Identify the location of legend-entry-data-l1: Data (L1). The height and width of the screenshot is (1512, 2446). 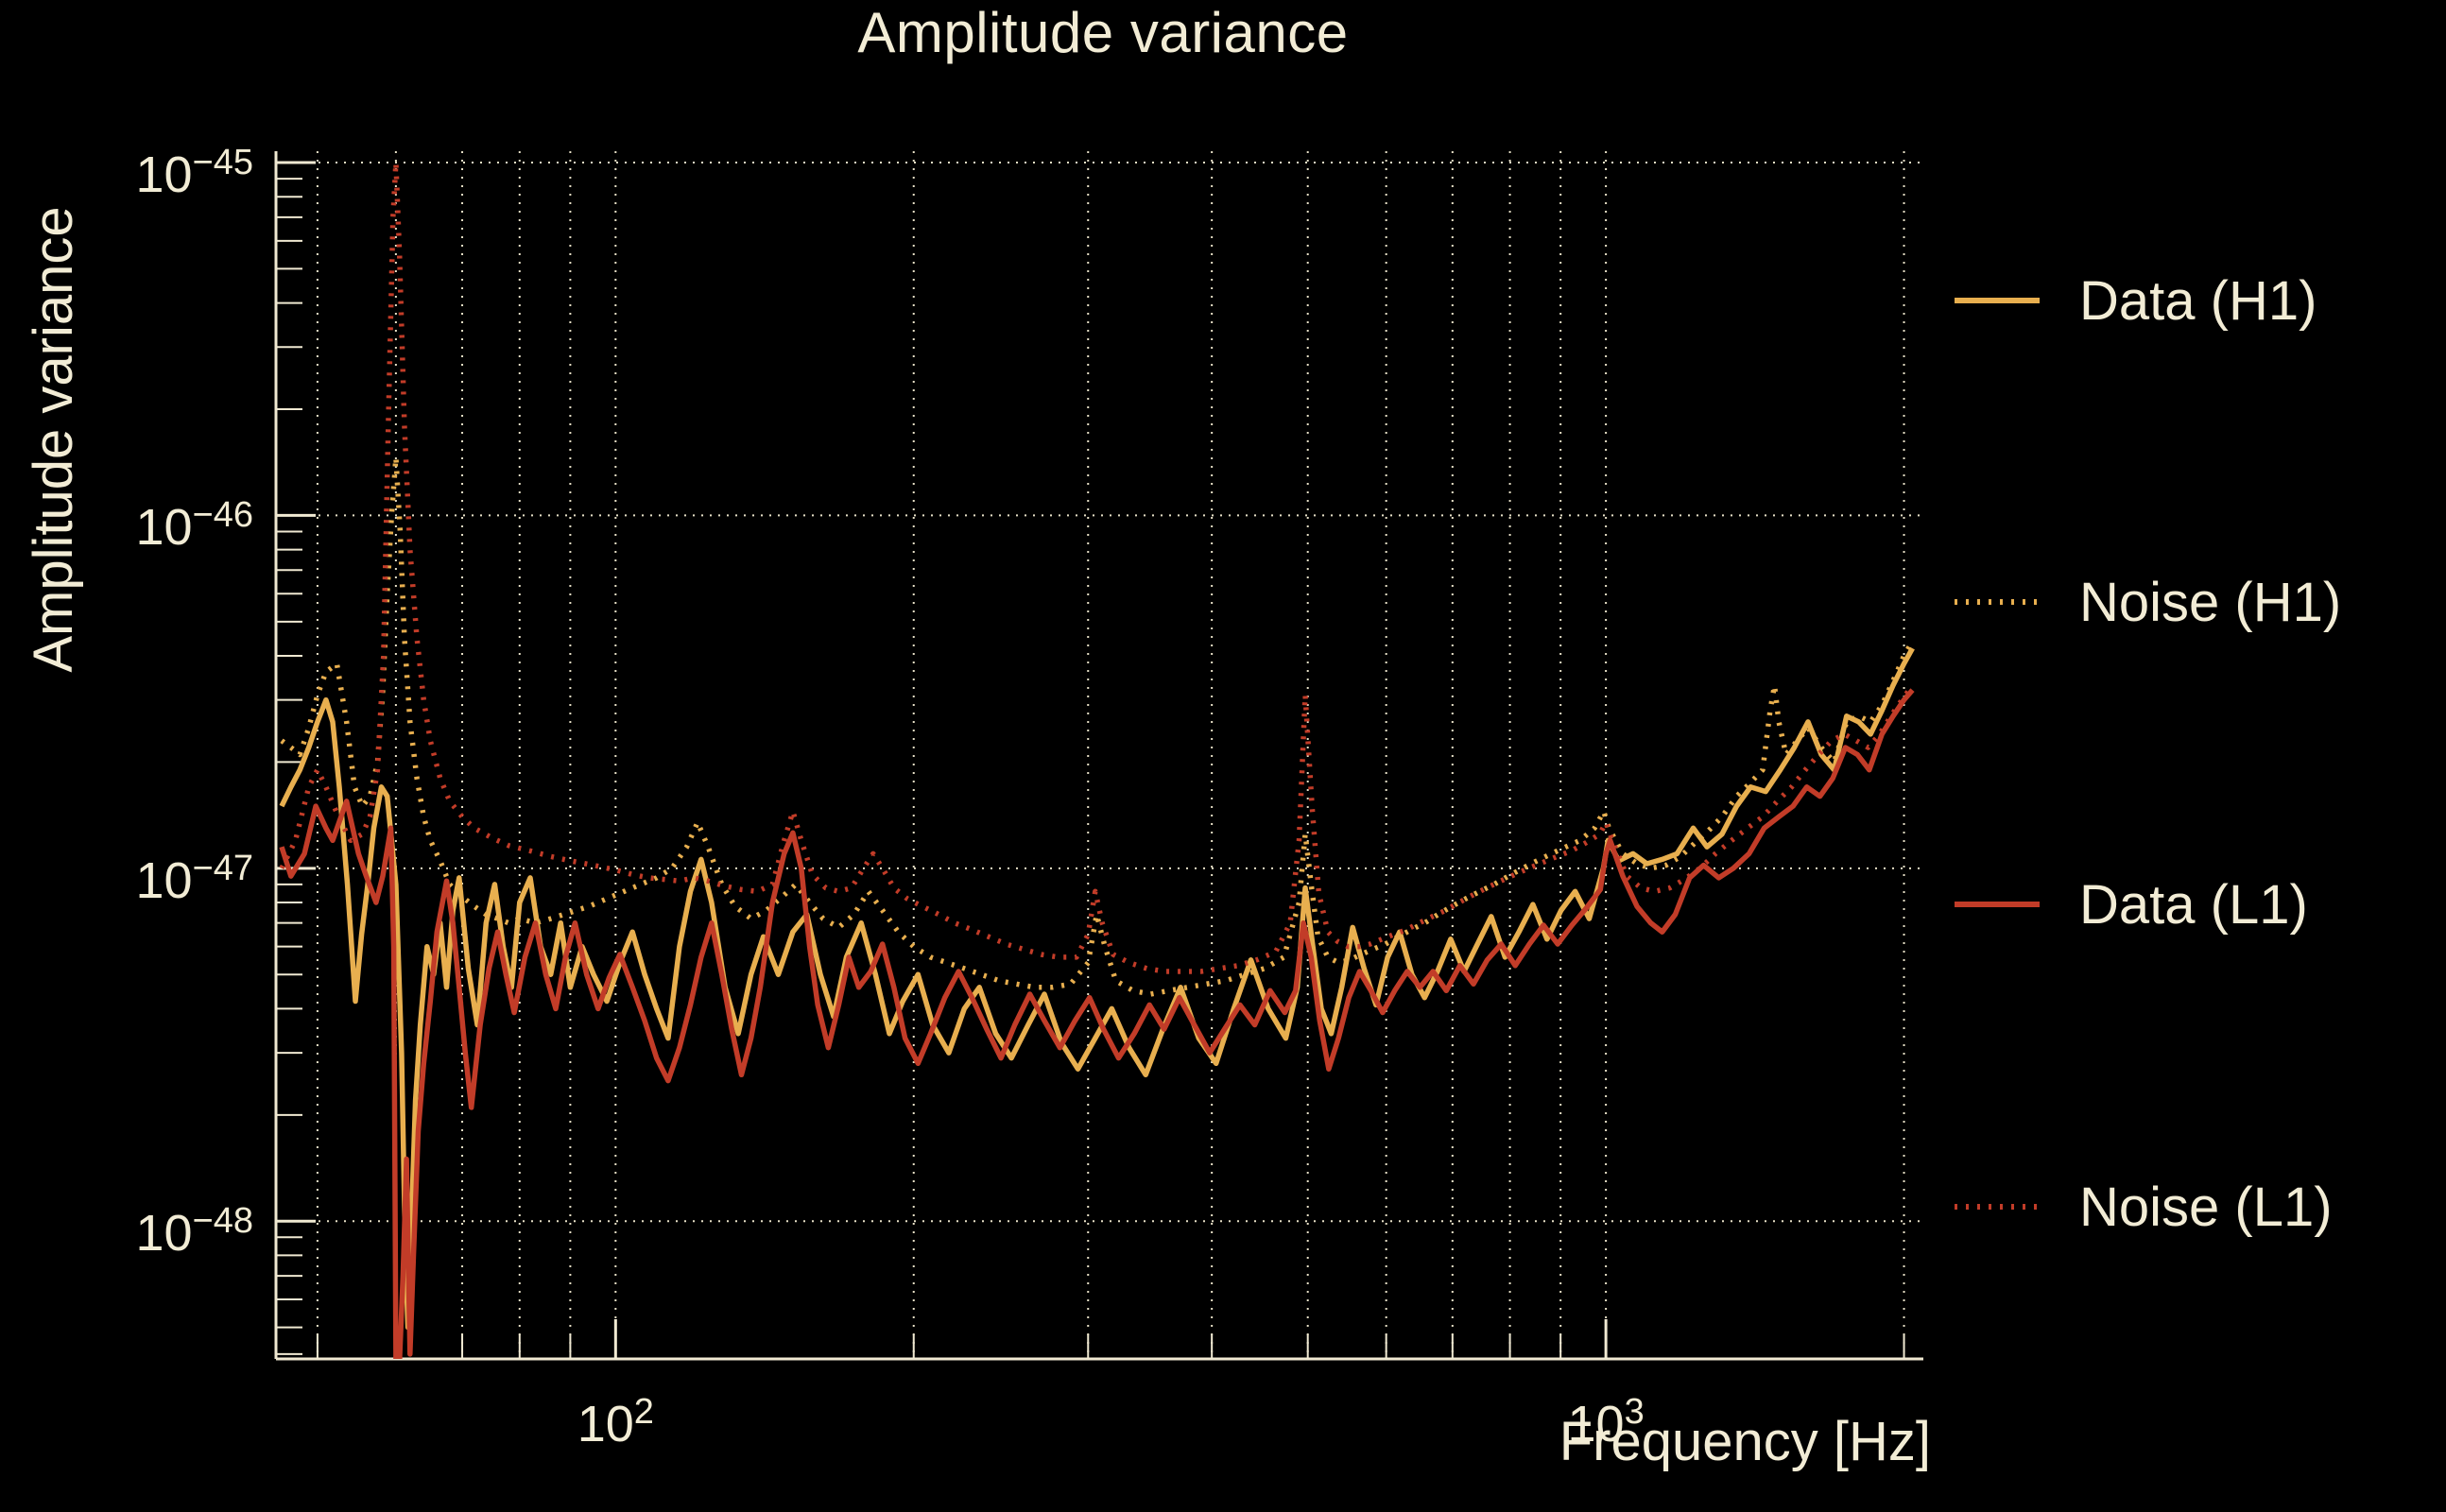
(2130, 904).